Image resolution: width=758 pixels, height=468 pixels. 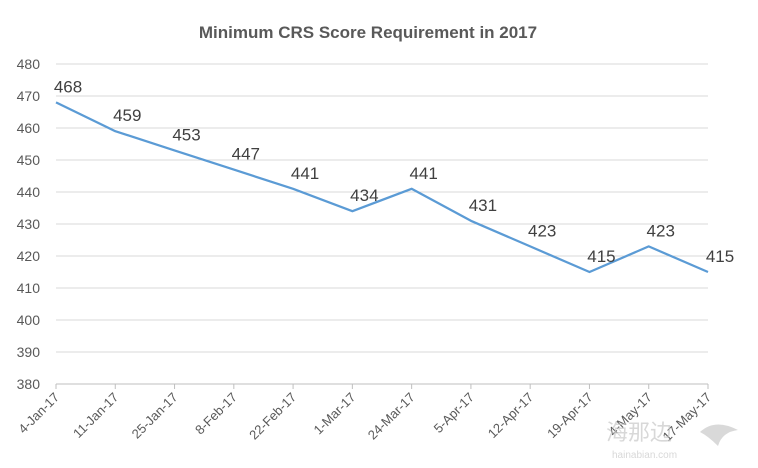 I want to click on x-axis, so click(x=382, y=386).